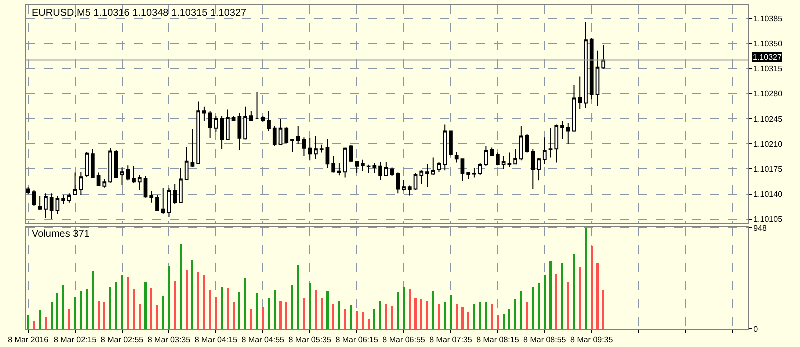  I want to click on y-tick-label: 1.10385, so click(769, 19).